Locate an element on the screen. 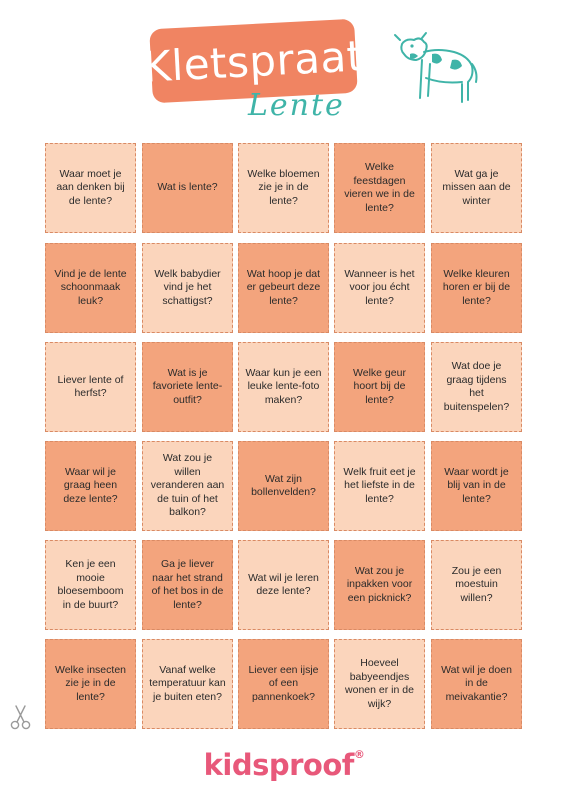 The height and width of the screenshot is (804, 568). question-card: Wat zijn bollenvelden? is located at coordinates (283, 486).